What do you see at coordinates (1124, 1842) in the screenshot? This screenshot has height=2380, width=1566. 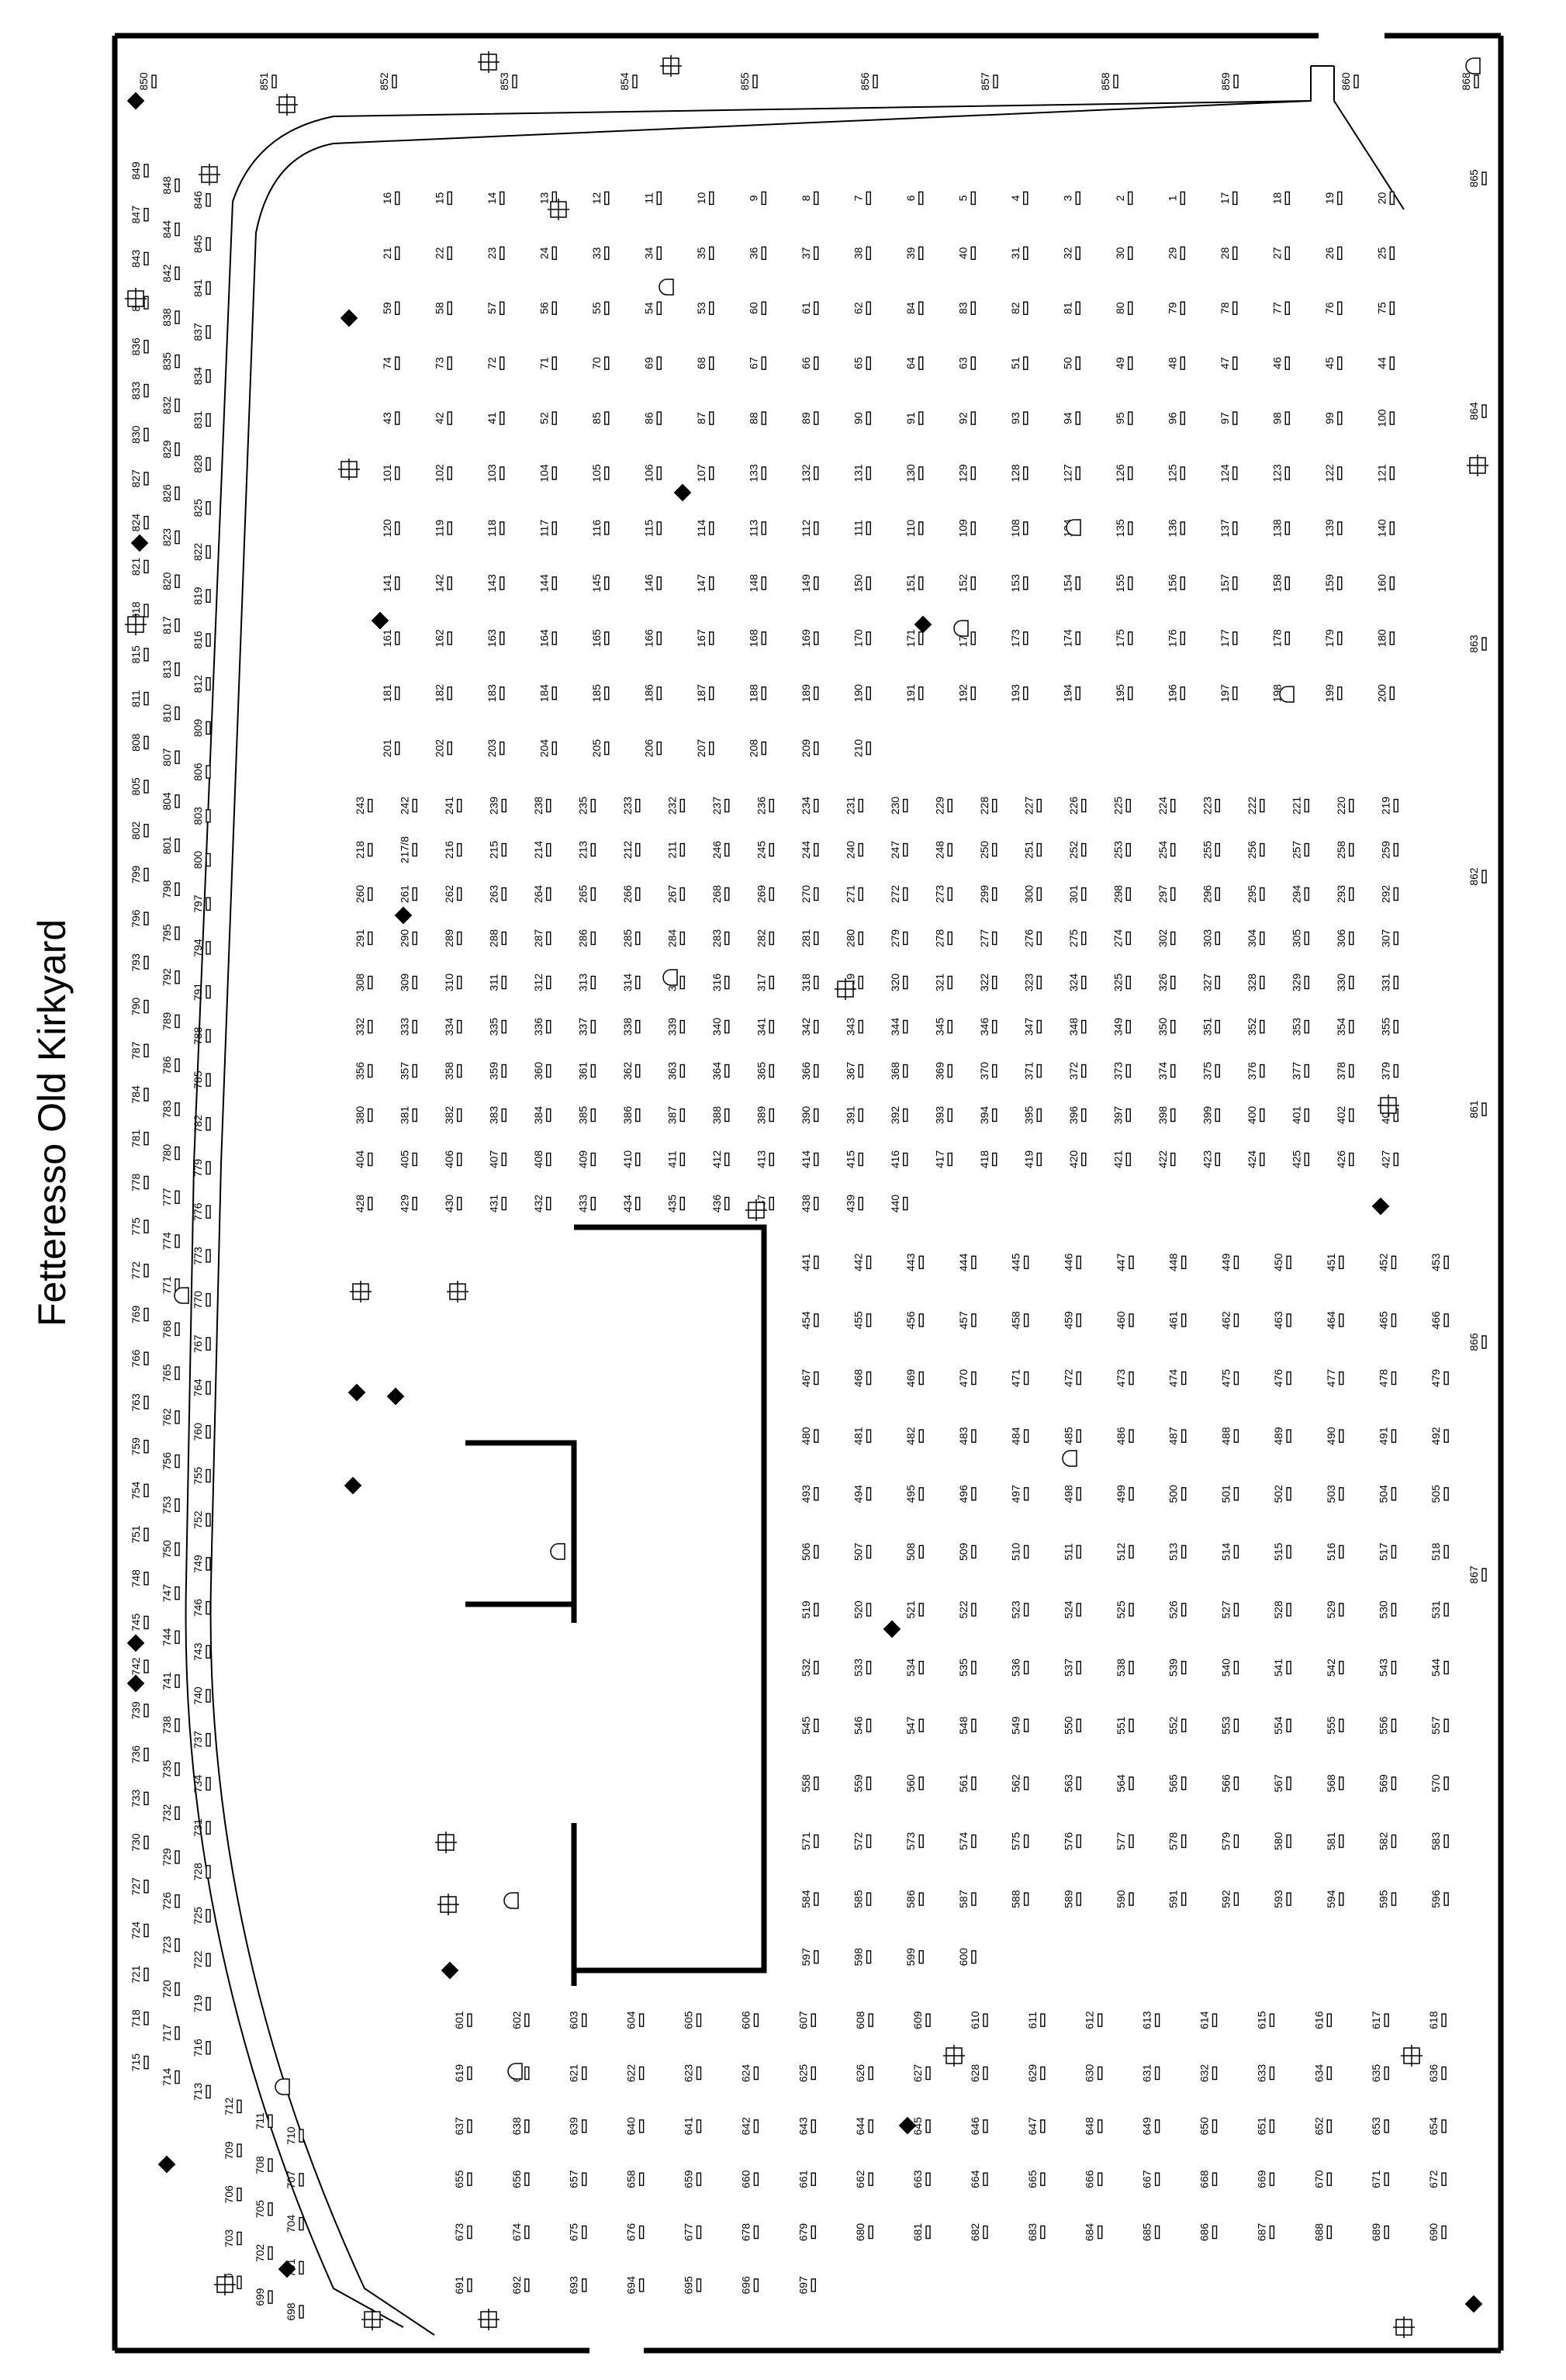 I see `grave-plot: 577` at bounding box center [1124, 1842].